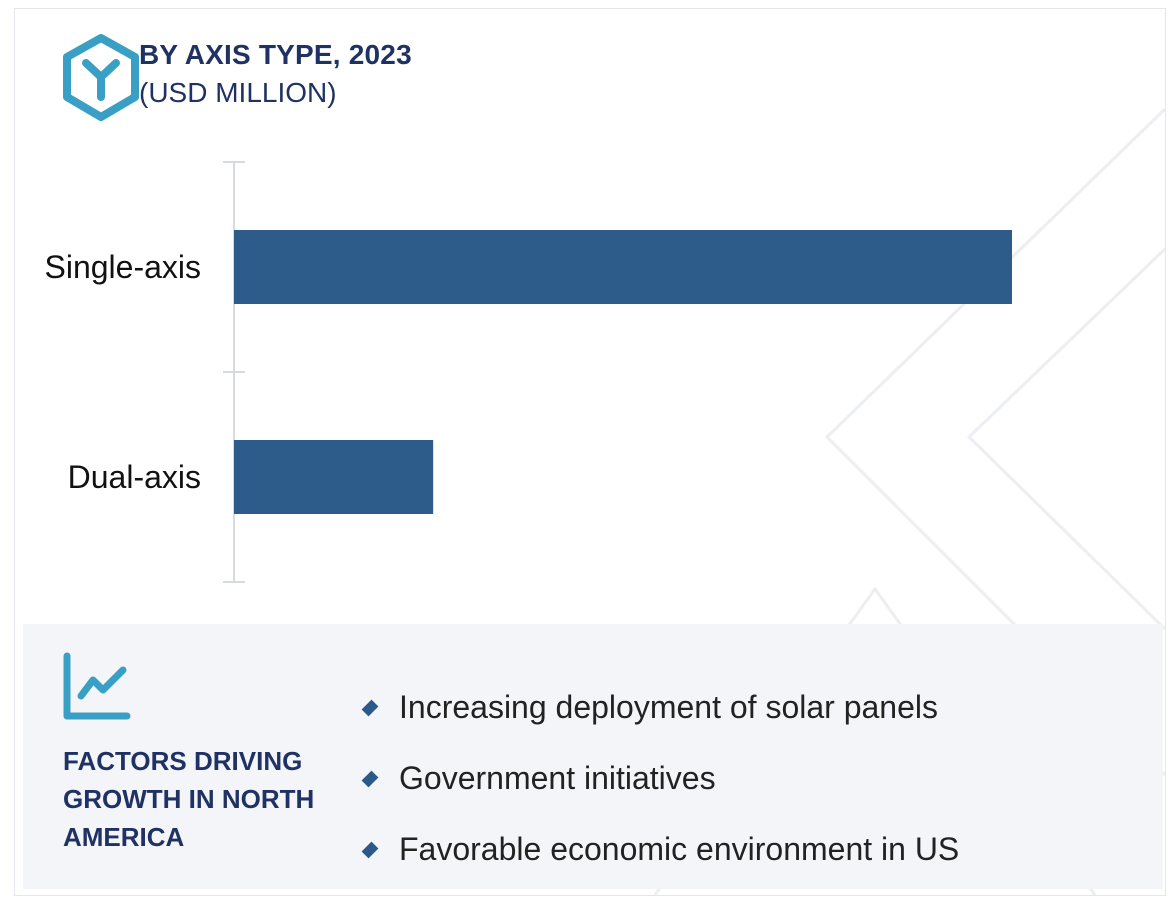 The image size is (1170, 898). What do you see at coordinates (334, 477) in the screenshot?
I see `bar-dual-axis` at bounding box center [334, 477].